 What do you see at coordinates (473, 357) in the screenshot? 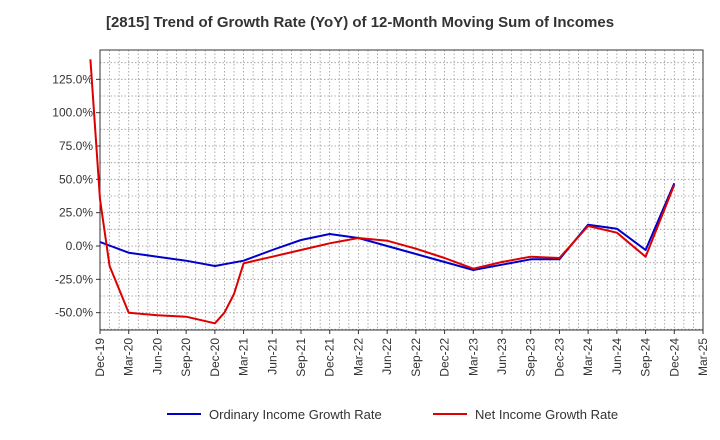
I see `x-tick-label: Mar-23` at bounding box center [473, 357].